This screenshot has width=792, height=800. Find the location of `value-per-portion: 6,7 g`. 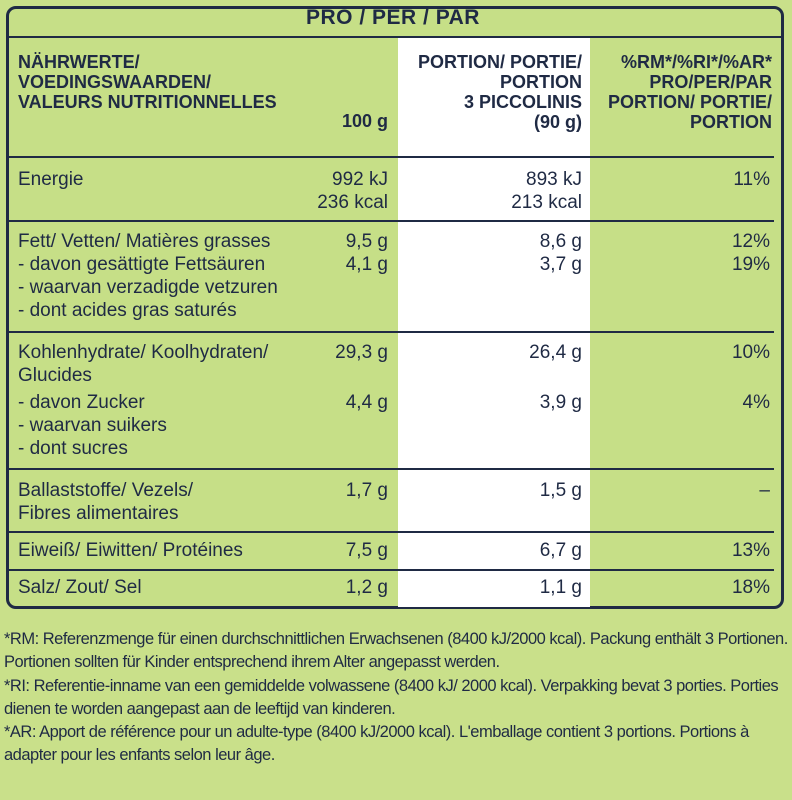

value-per-portion: 6,7 g is located at coordinates (560, 550).